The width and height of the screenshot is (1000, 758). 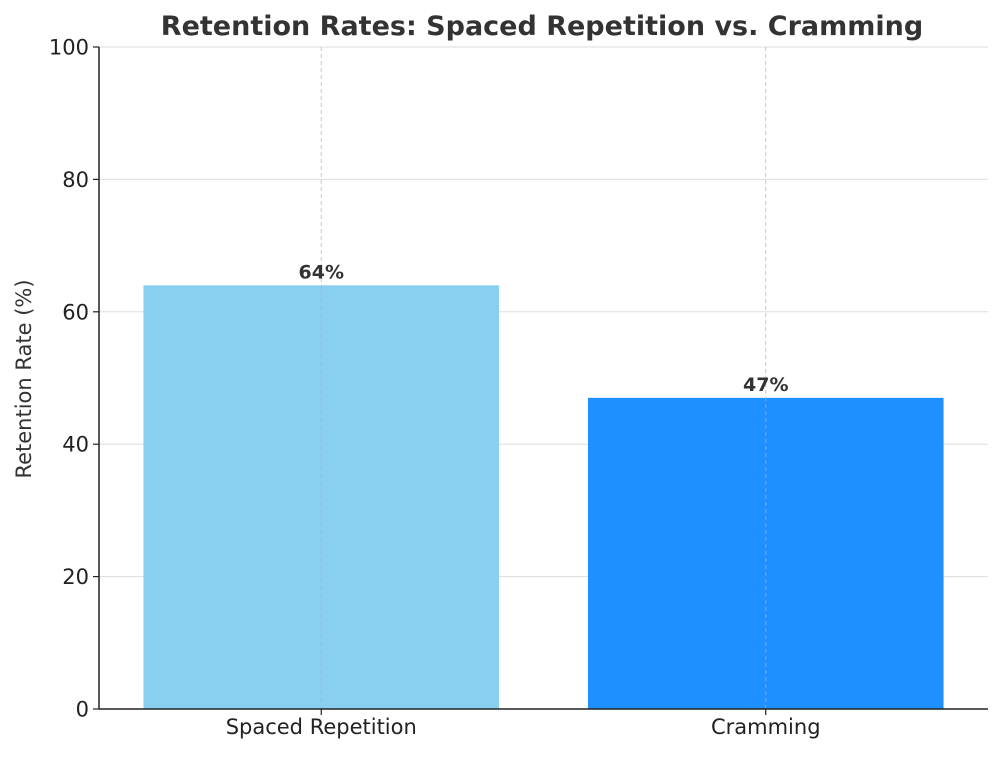 I want to click on bar-value-label: 64%, so click(x=321, y=272).